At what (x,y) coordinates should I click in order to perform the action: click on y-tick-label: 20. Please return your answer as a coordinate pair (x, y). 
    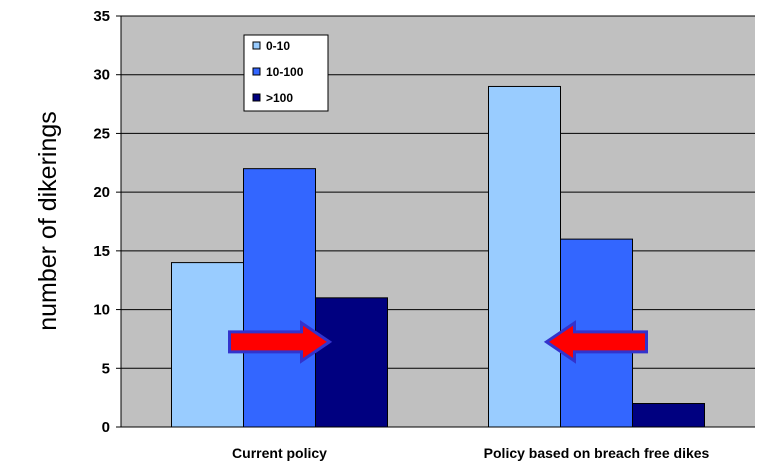
    Looking at the image, I should click on (101, 192).